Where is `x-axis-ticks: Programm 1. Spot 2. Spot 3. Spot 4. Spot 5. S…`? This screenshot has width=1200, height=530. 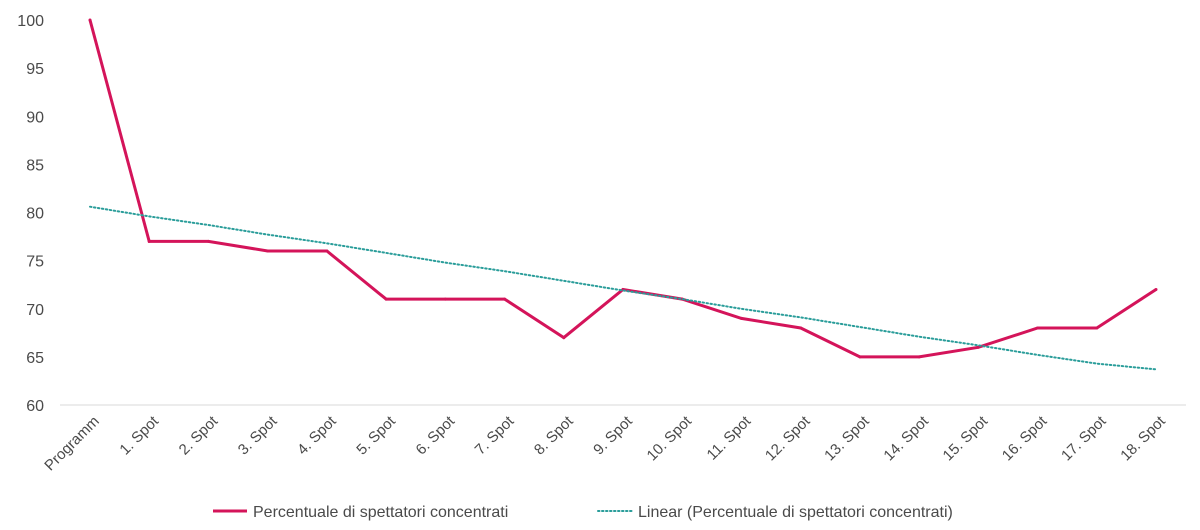 x-axis-ticks: Programm 1. Spot 2. Spot 3. Spot 4. Spot 5. S… is located at coordinates (605, 443).